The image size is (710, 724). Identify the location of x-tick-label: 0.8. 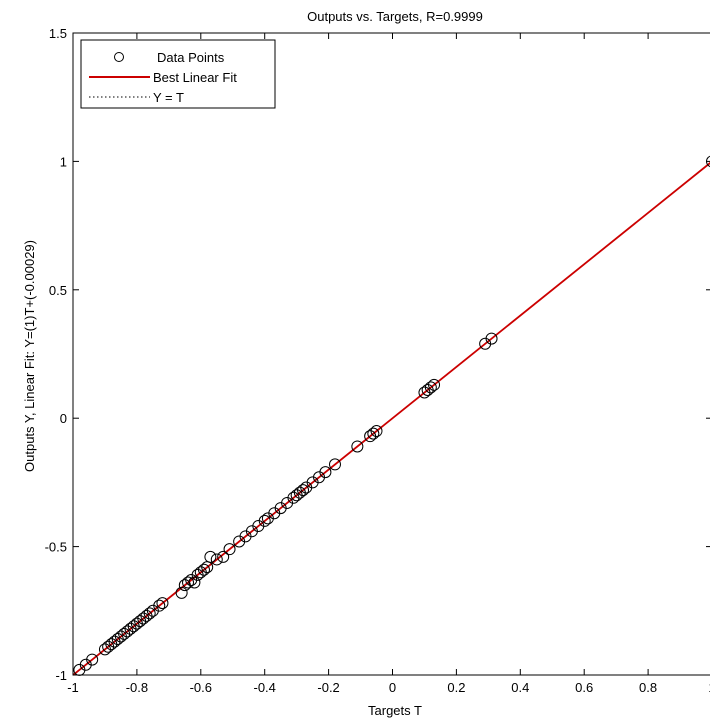
(648, 687).